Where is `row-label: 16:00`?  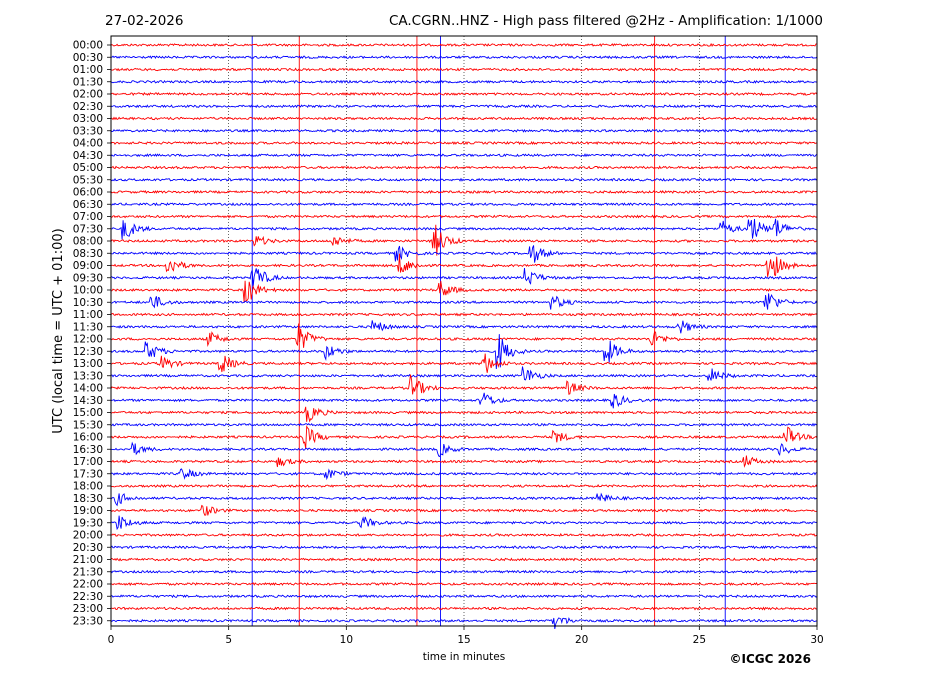 row-label: 16:00 is located at coordinates (88, 438).